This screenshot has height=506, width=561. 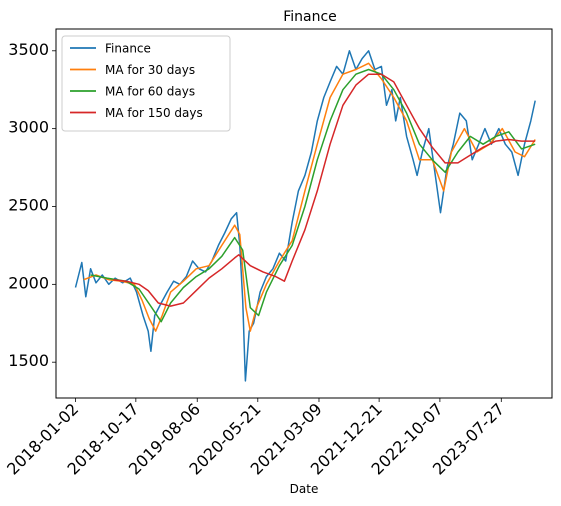 What do you see at coordinates (304, 489) in the screenshot?
I see `x-axis-label: Date` at bounding box center [304, 489].